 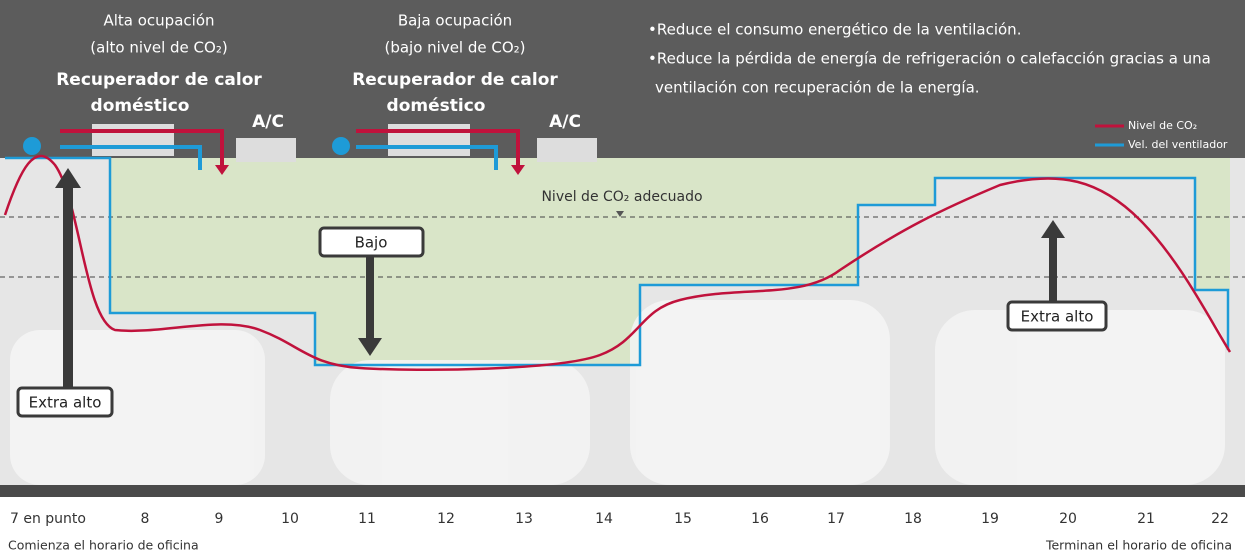 What do you see at coordinates (622, 491) in the screenshot?
I see `floor` at bounding box center [622, 491].